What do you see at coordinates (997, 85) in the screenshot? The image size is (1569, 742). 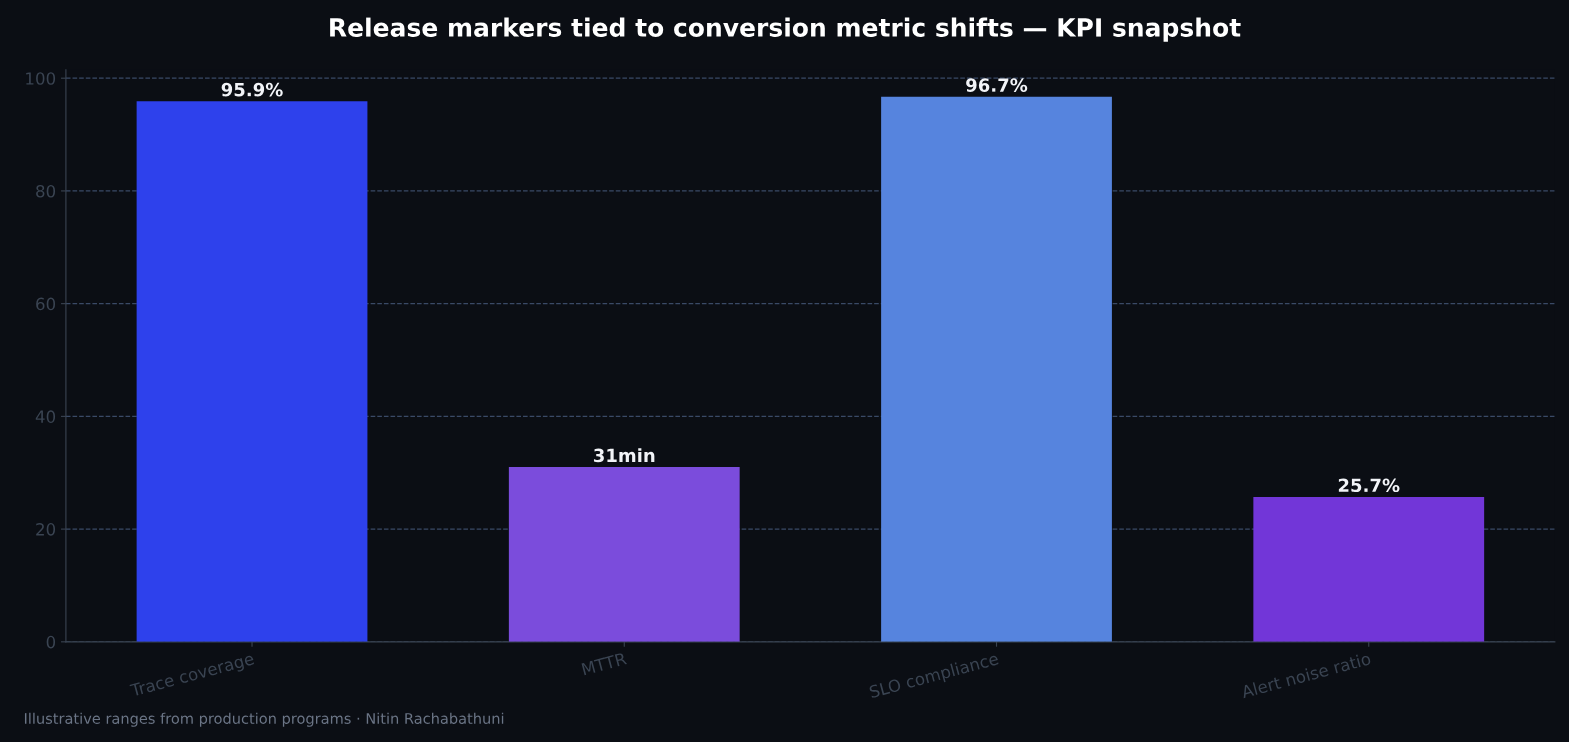 I see `data-label: 96.7%` at bounding box center [997, 85].